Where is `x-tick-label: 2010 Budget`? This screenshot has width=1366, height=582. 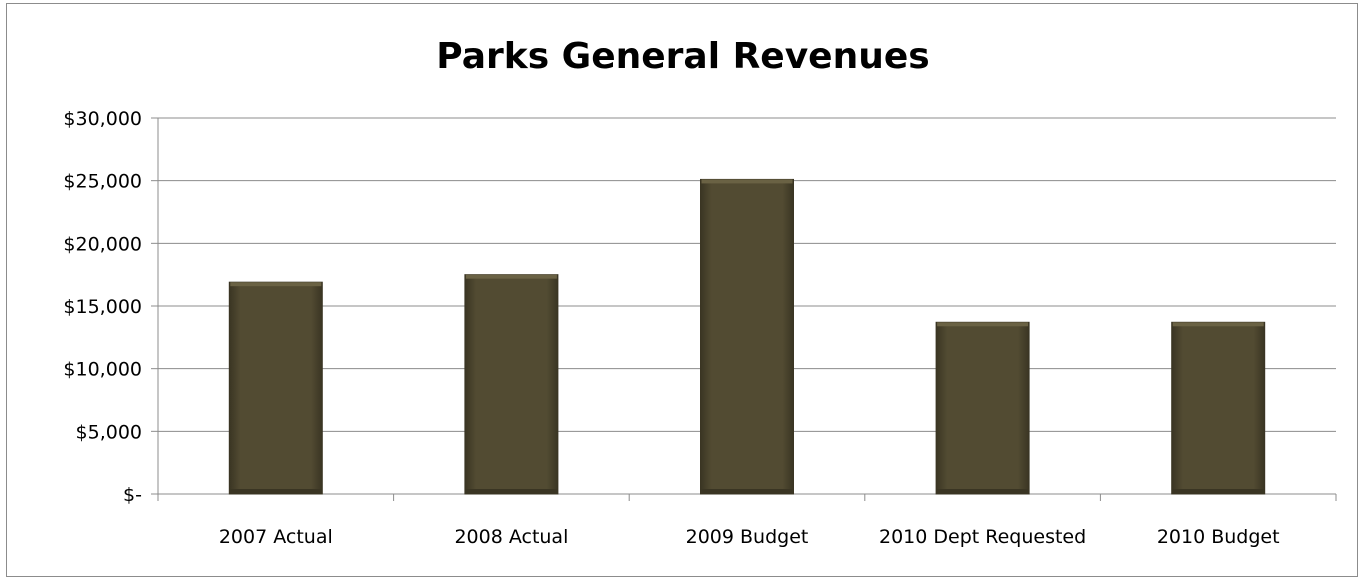
x-tick-label: 2010 Budget is located at coordinates (1218, 537).